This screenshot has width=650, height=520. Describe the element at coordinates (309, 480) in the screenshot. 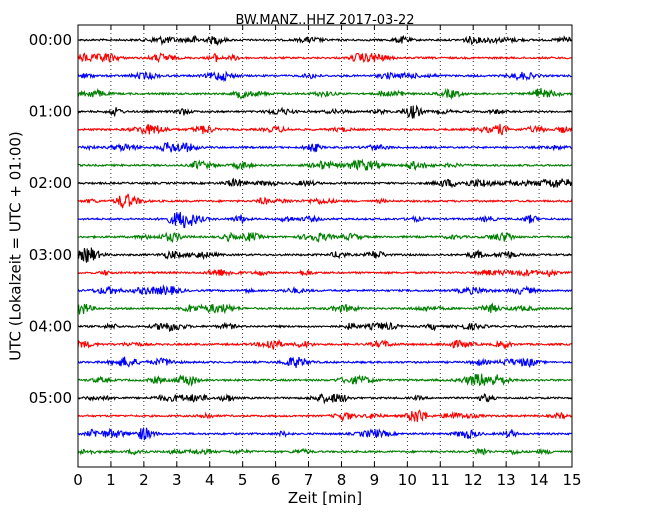

I see `x-tick-label: 7` at that location.